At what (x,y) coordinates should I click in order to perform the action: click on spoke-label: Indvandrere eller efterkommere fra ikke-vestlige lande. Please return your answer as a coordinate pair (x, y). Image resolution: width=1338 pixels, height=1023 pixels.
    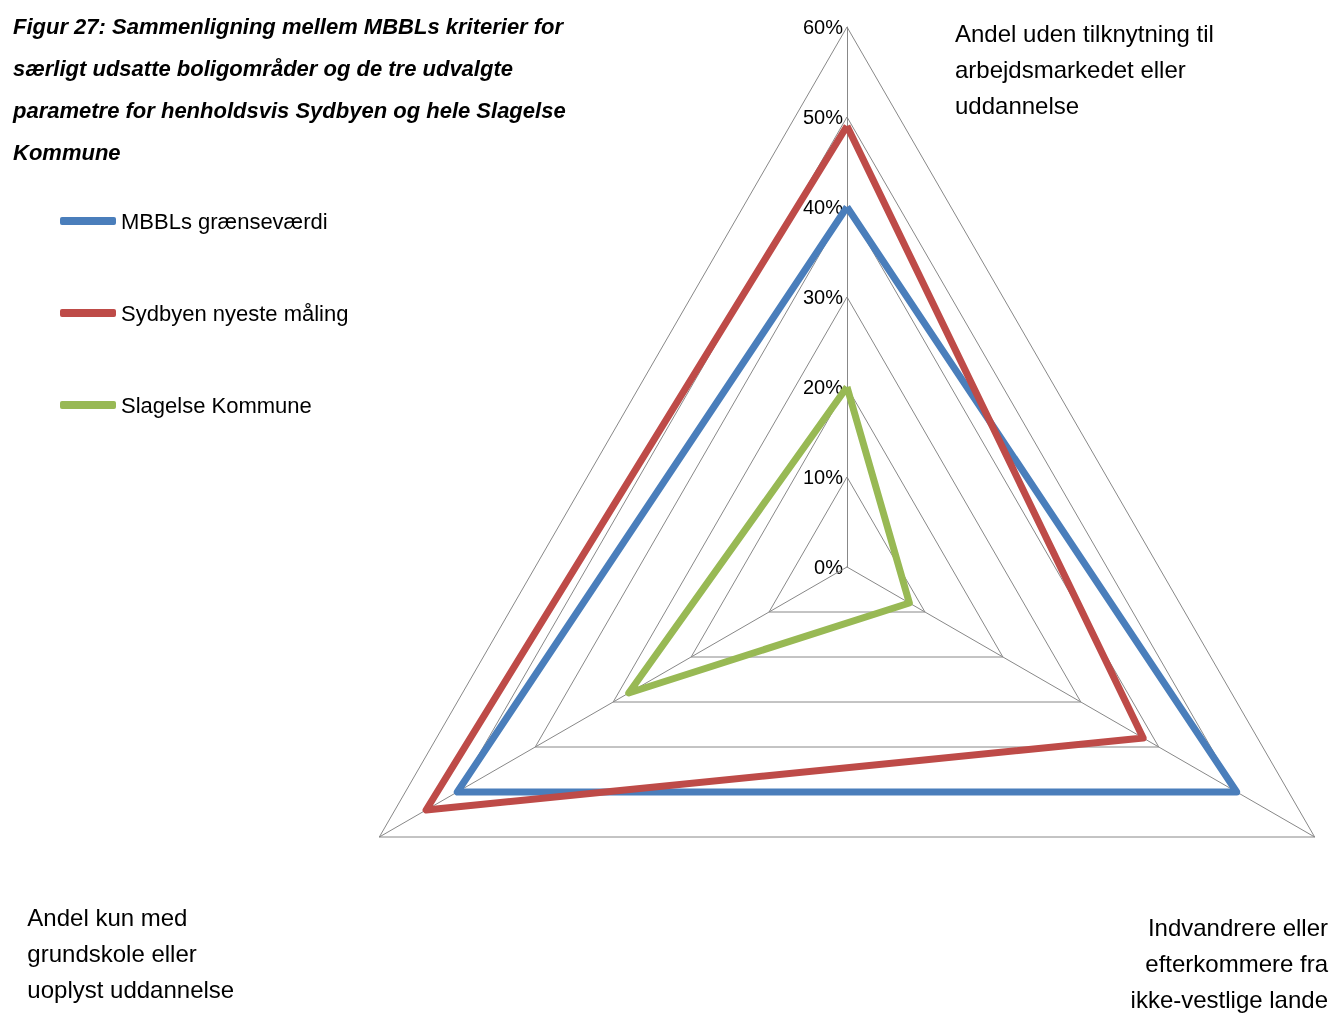
    Looking at the image, I should click on (1229, 963).